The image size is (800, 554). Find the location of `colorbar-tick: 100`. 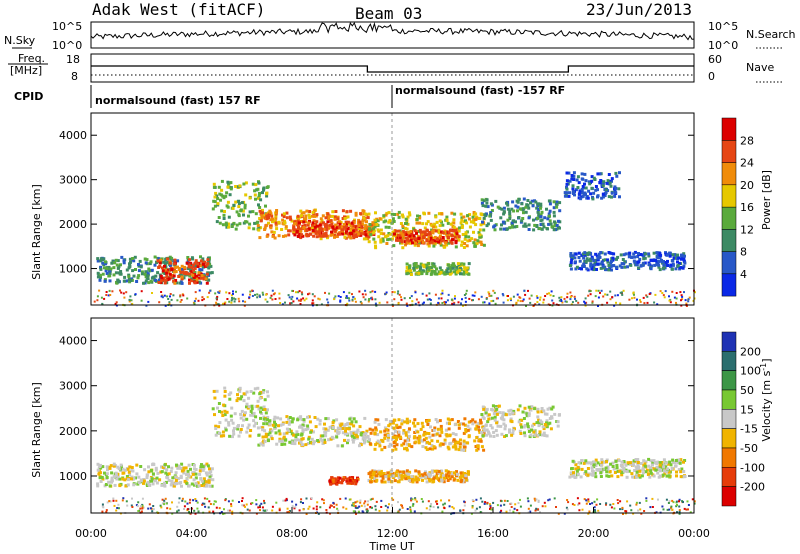

colorbar-tick: 100 is located at coordinates (750, 371).